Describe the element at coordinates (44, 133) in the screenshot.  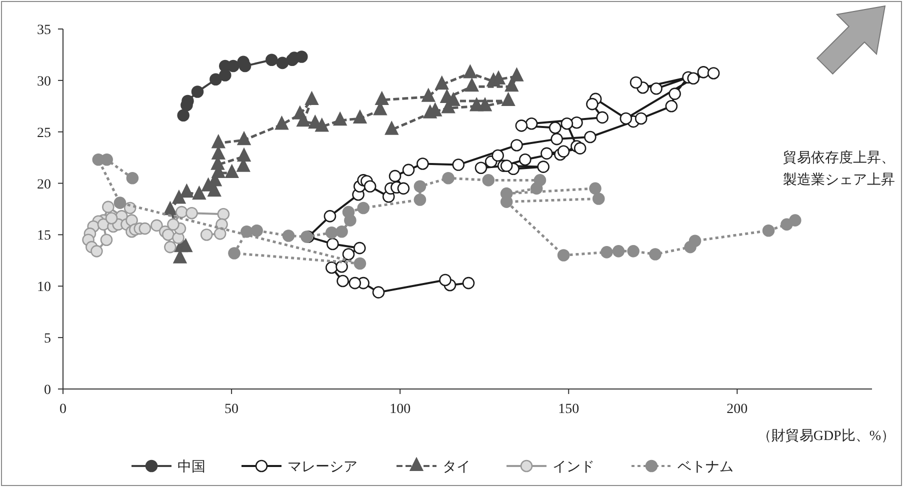
I see `y-tick-label: 25` at that location.